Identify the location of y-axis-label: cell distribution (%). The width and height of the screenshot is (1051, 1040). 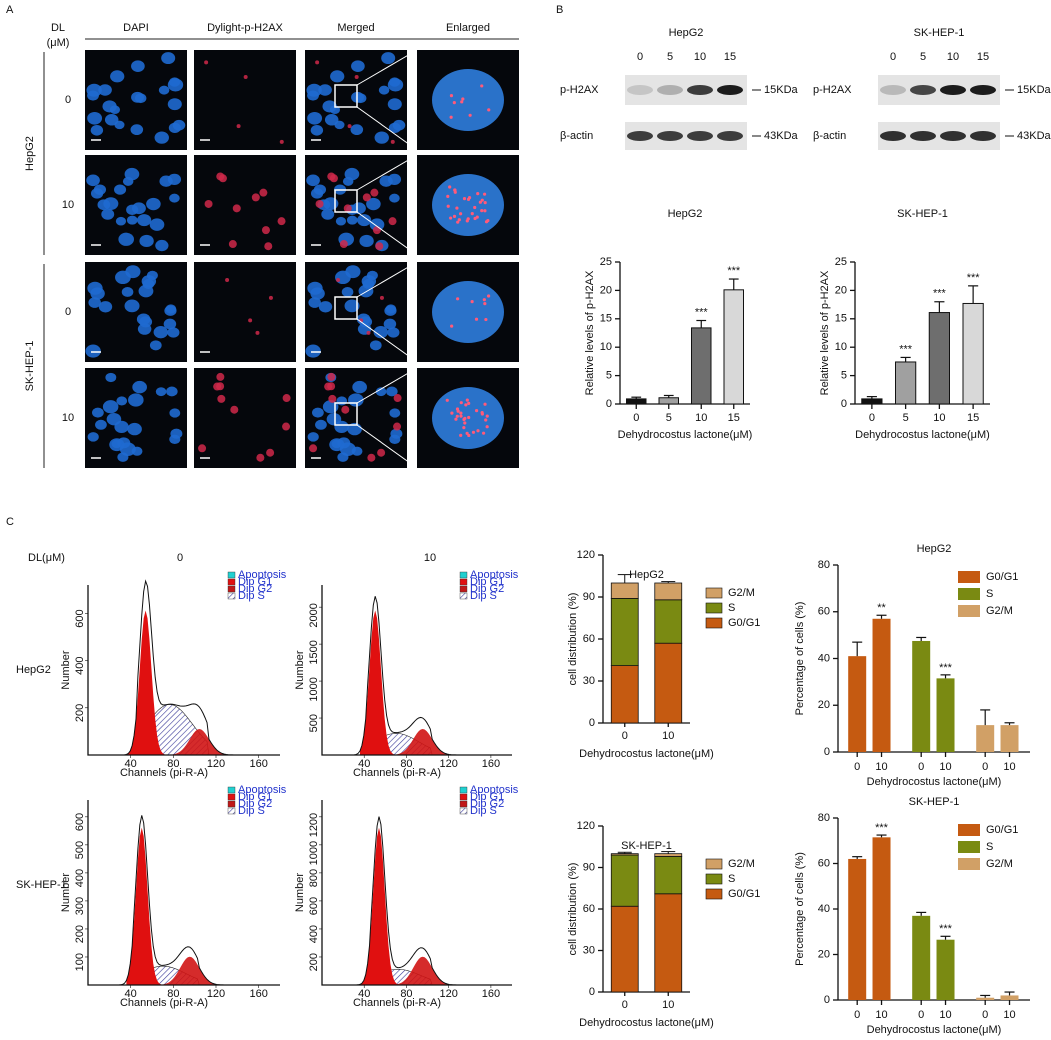
(573, 639).